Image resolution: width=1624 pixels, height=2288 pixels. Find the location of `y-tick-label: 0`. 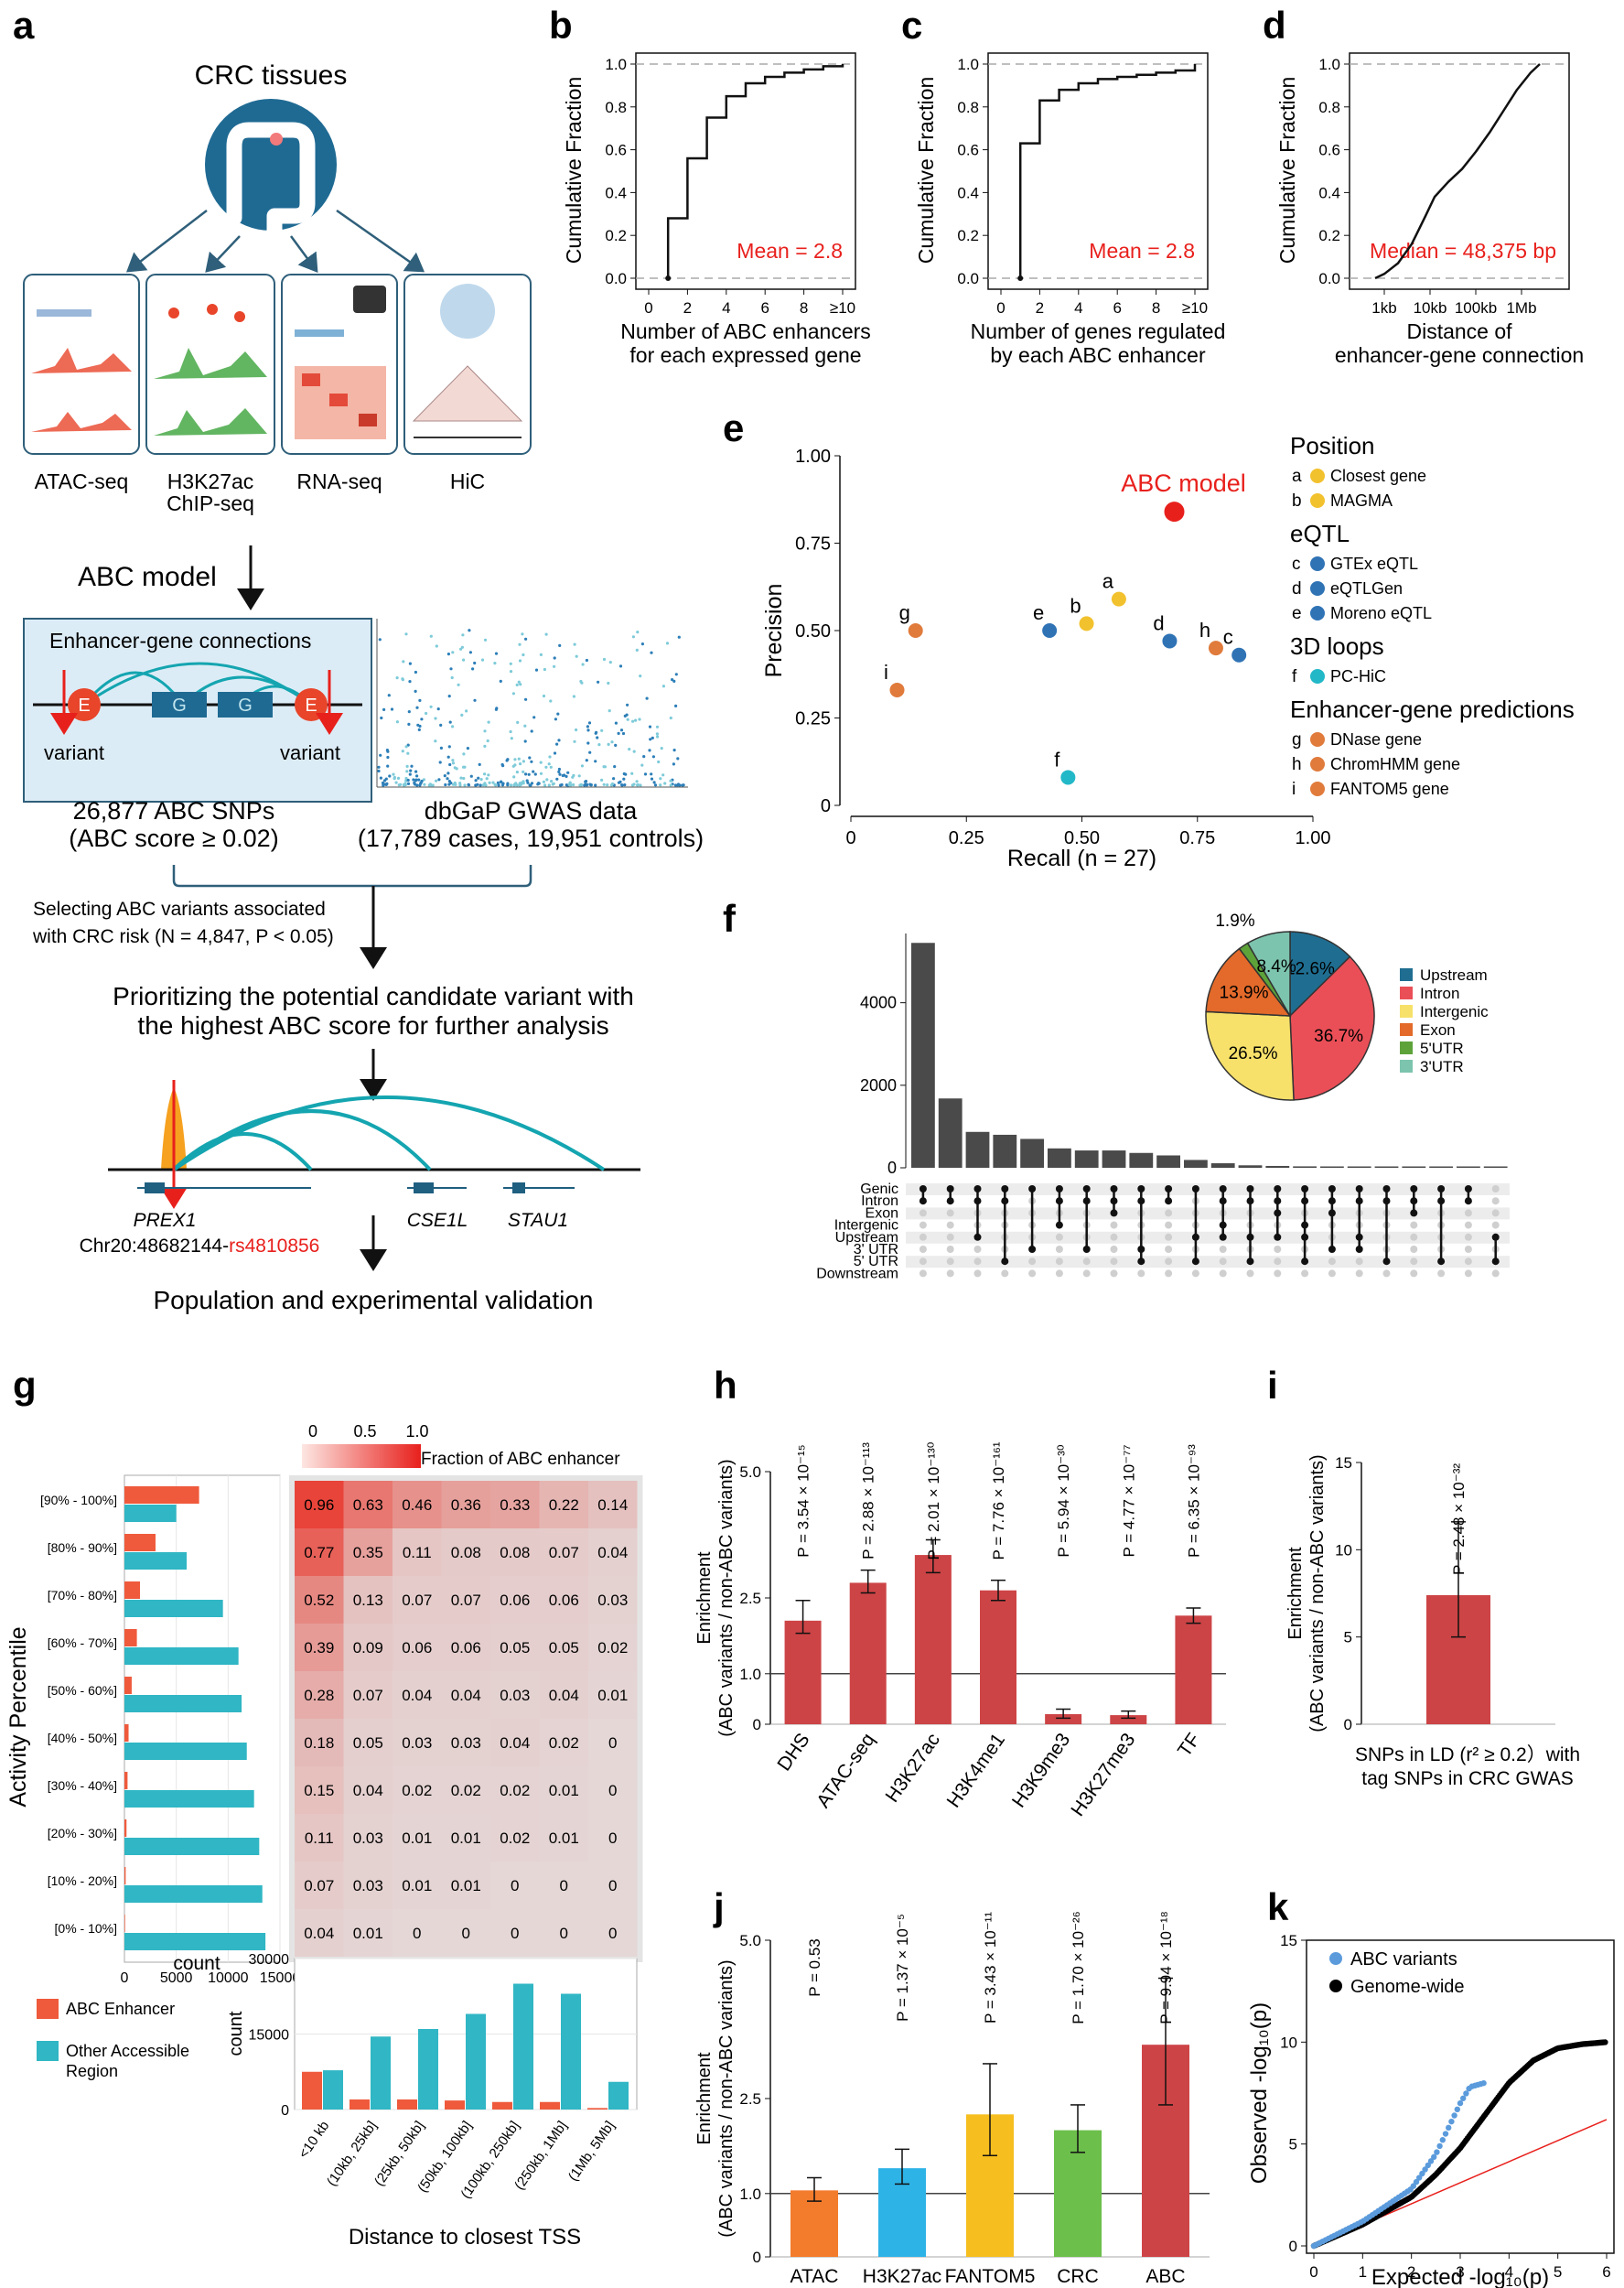

y-tick-label: 0 is located at coordinates (892, 1168).